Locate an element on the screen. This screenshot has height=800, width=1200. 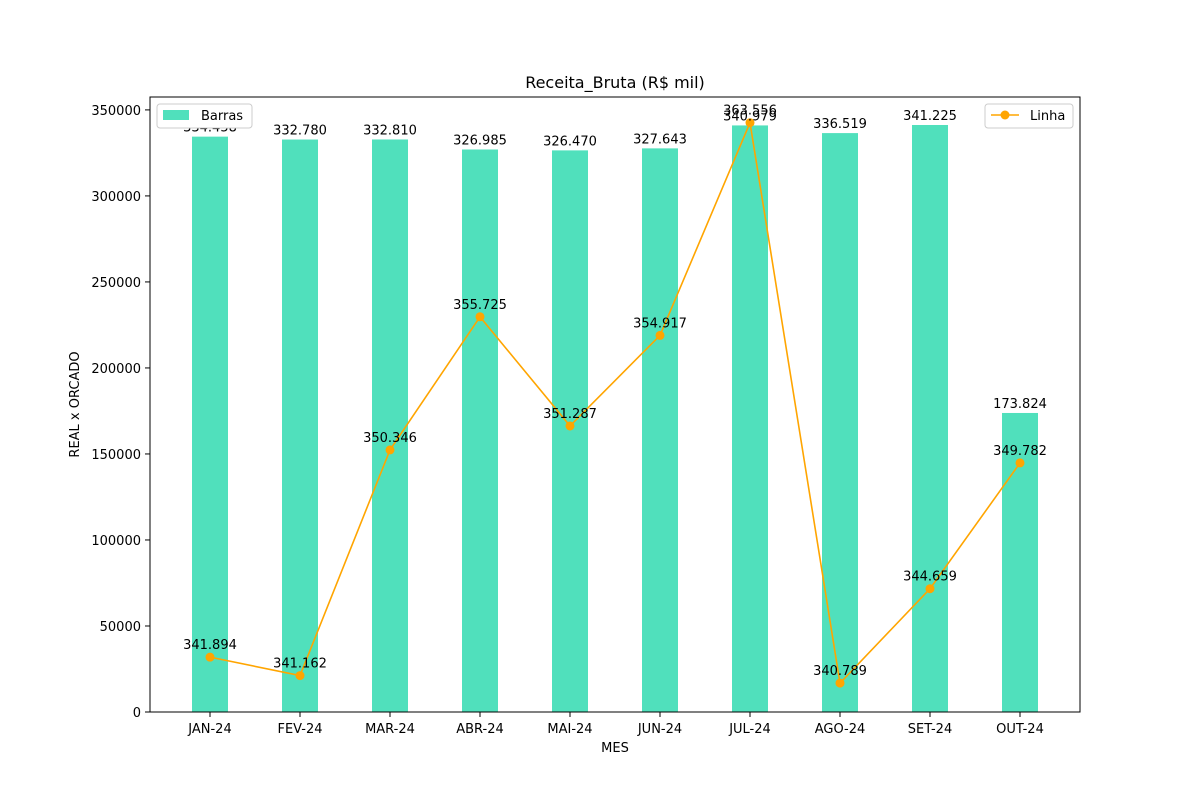
x-tick-label-fev-24: FEV-24 is located at coordinates (299, 729).